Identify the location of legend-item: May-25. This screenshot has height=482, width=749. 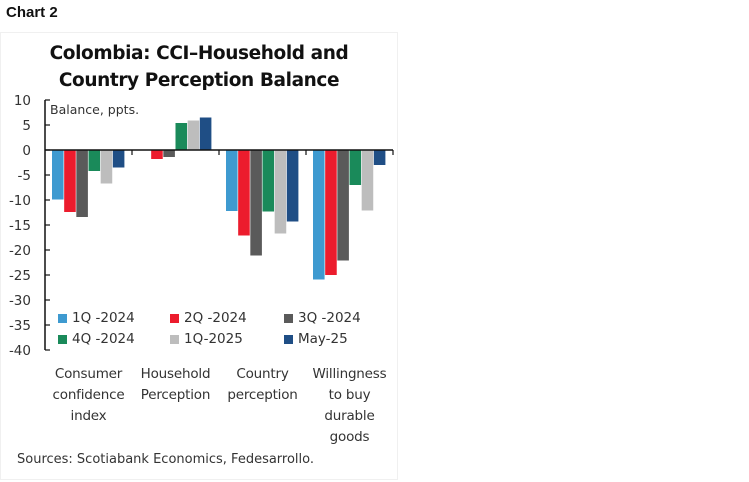
(339, 339).